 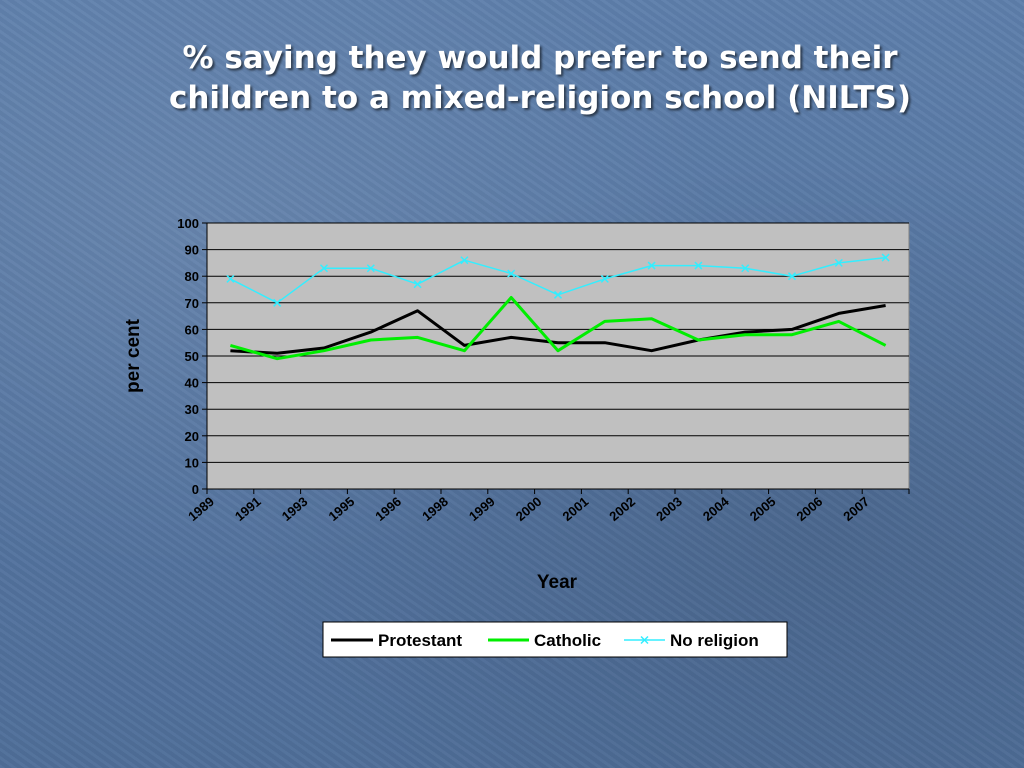 What do you see at coordinates (388, 509) in the screenshot?
I see `x-tick-label: 1996` at bounding box center [388, 509].